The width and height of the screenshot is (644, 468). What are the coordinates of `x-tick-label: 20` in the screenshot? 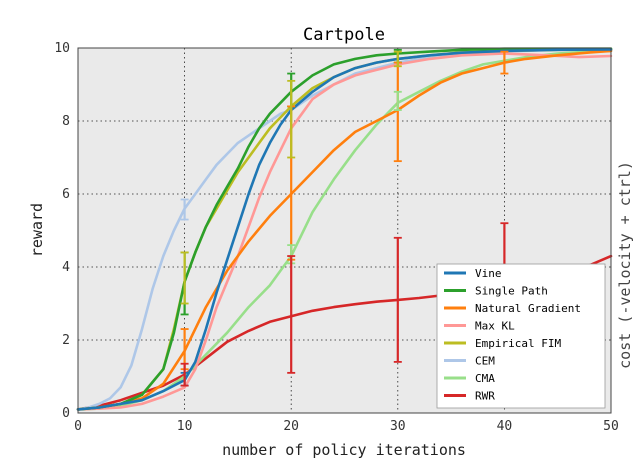 It's located at (291, 426).